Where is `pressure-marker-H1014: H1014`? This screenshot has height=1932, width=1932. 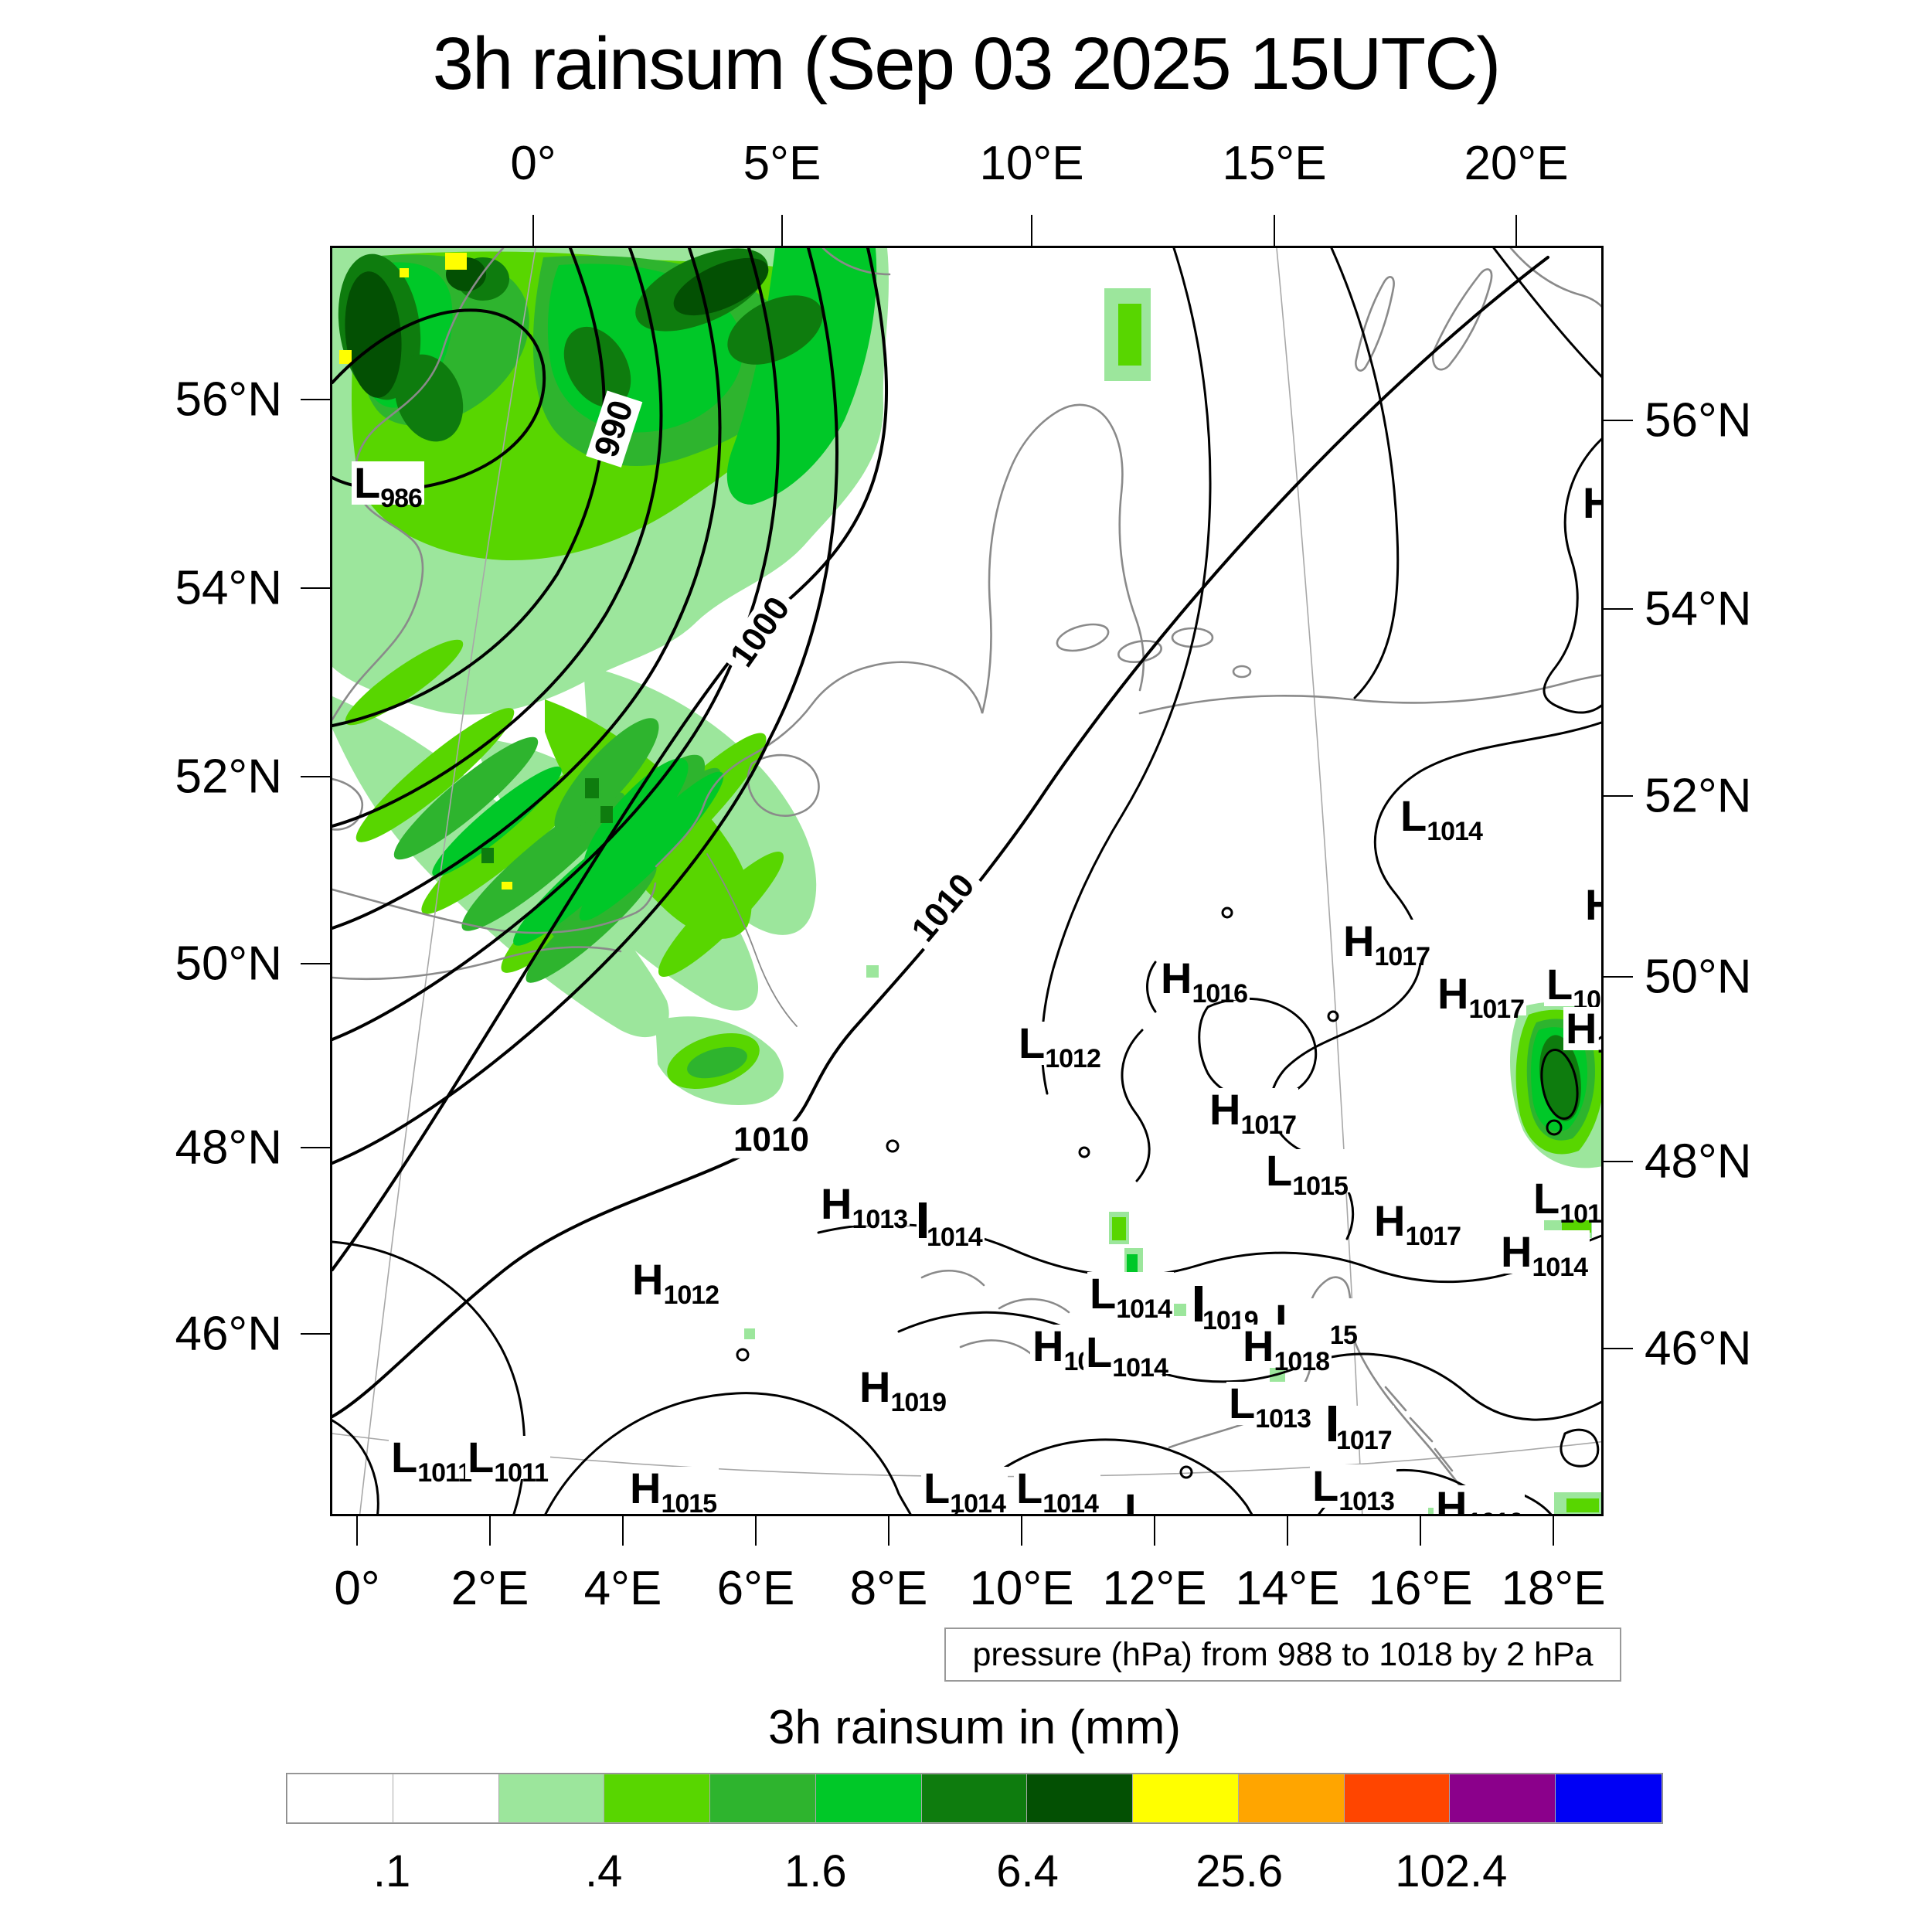
pressure-marker-H1014: H1014 is located at coordinates (1582, 1032).